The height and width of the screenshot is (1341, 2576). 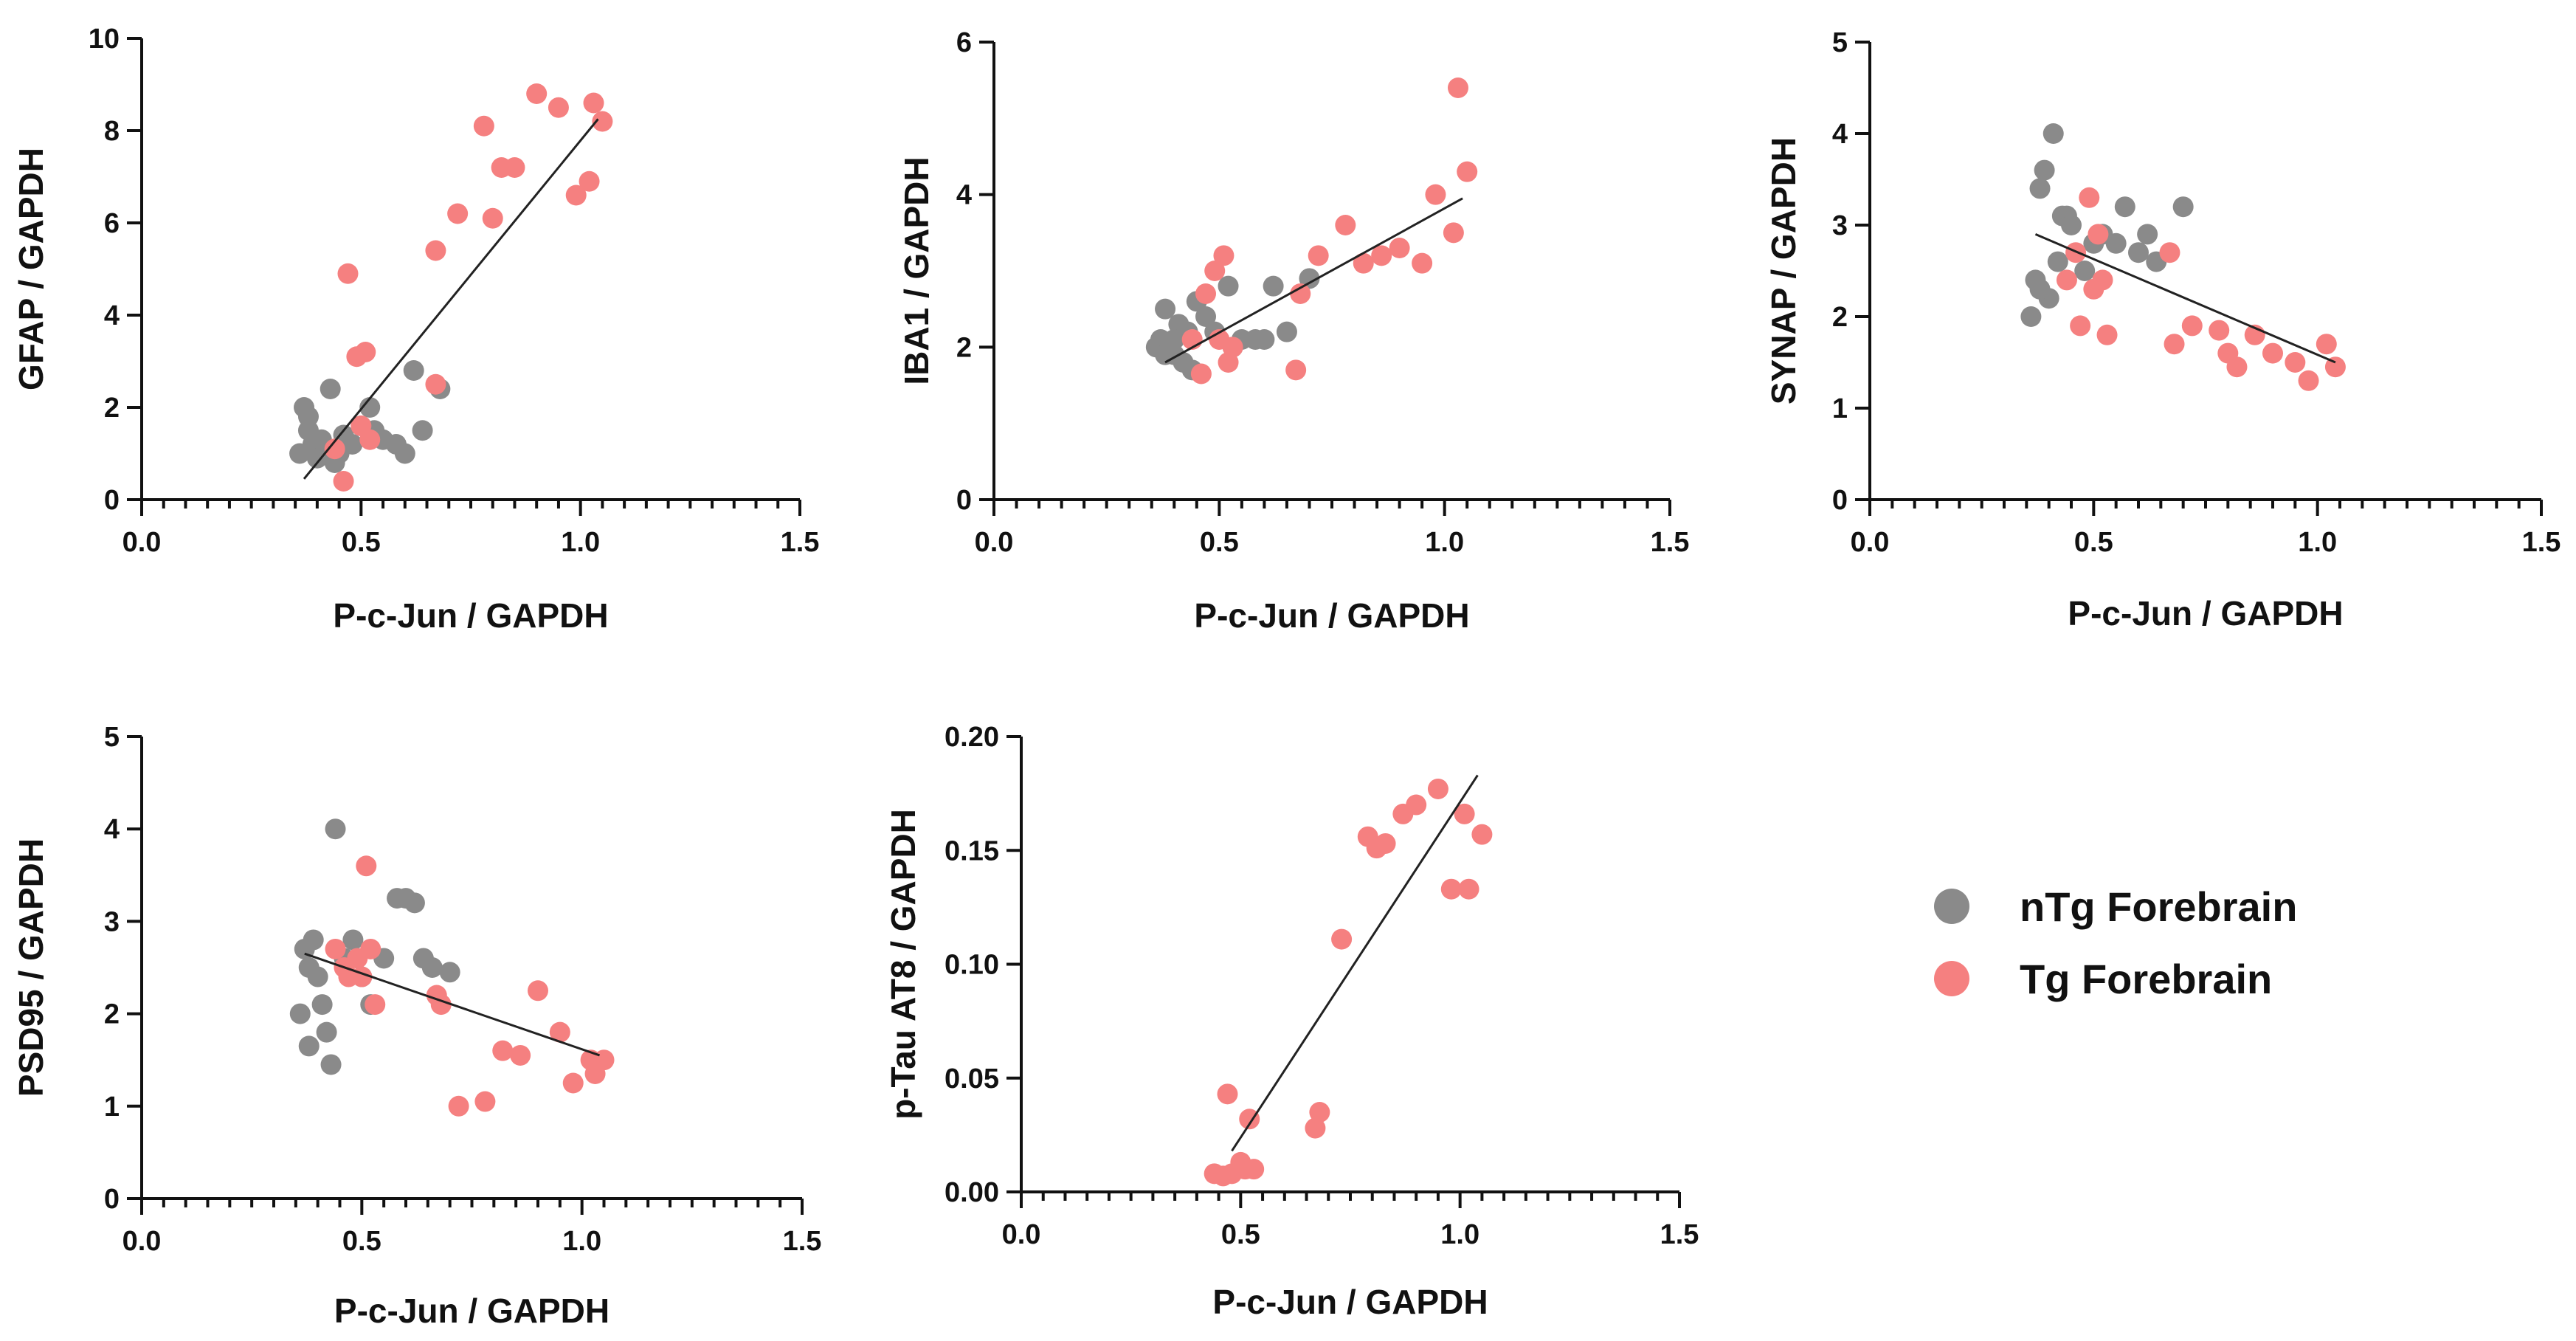 What do you see at coordinates (903, 964) in the screenshot?
I see `y-axis-label: p-Tau AT8 / GAPDH` at bounding box center [903, 964].